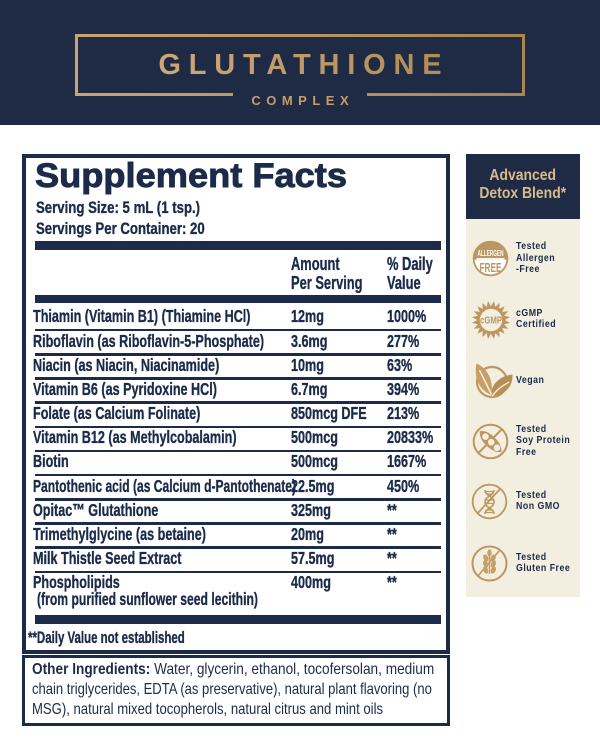 This screenshot has width=600, height=750. I want to click on svg-text: ALLERGEN, so click(491, 253).